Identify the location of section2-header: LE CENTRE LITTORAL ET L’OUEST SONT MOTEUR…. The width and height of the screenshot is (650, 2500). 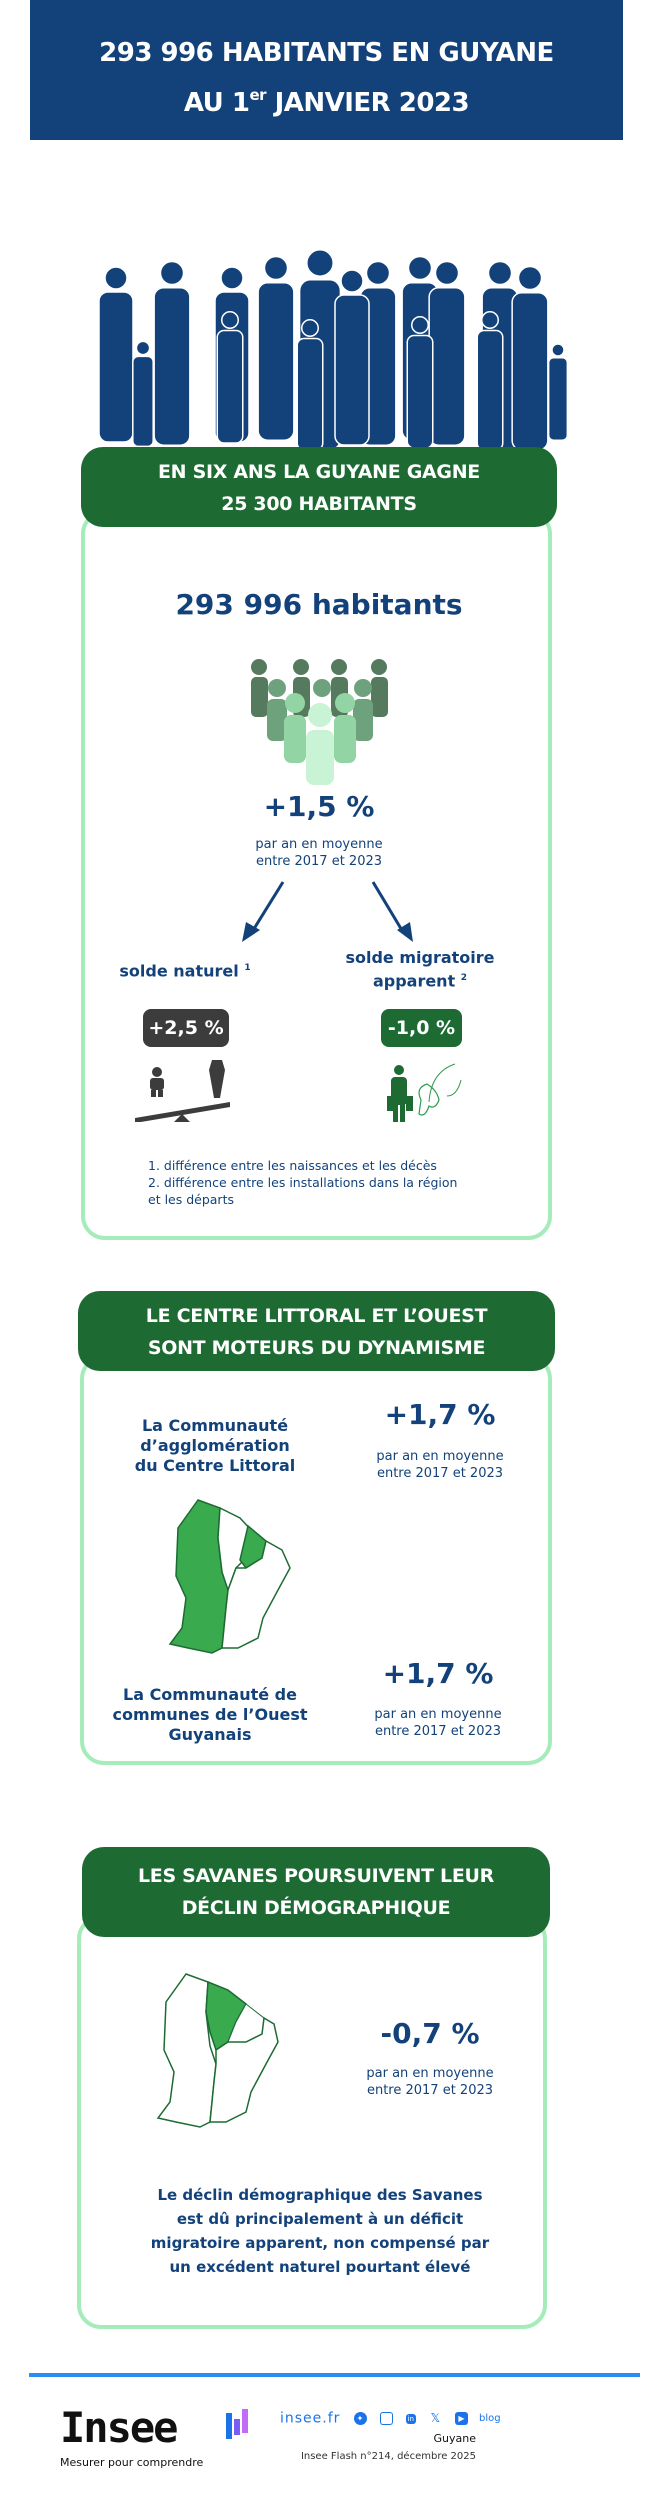
(316, 1331).